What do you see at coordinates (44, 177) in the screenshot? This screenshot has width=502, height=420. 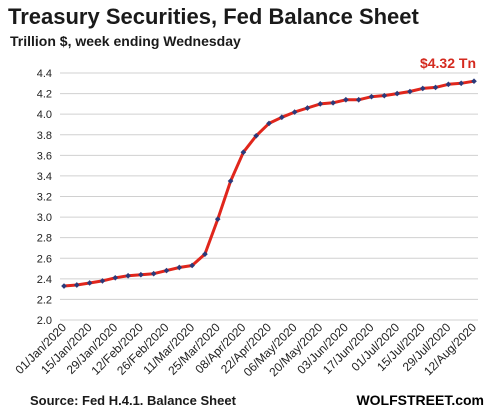 I see `y-tick-label: 3.4` at bounding box center [44, 177].